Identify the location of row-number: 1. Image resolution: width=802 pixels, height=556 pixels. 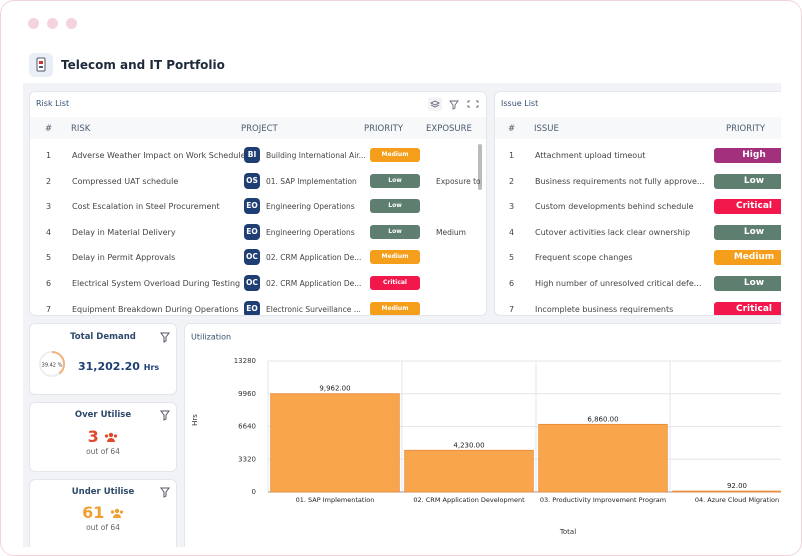
(512, 155).